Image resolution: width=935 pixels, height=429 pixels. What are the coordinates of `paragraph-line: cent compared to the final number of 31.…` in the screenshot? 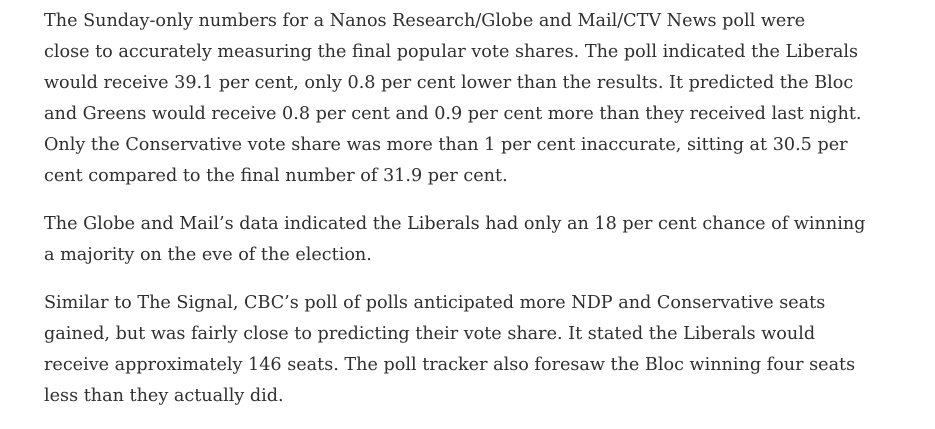 It's located at (276, 176).